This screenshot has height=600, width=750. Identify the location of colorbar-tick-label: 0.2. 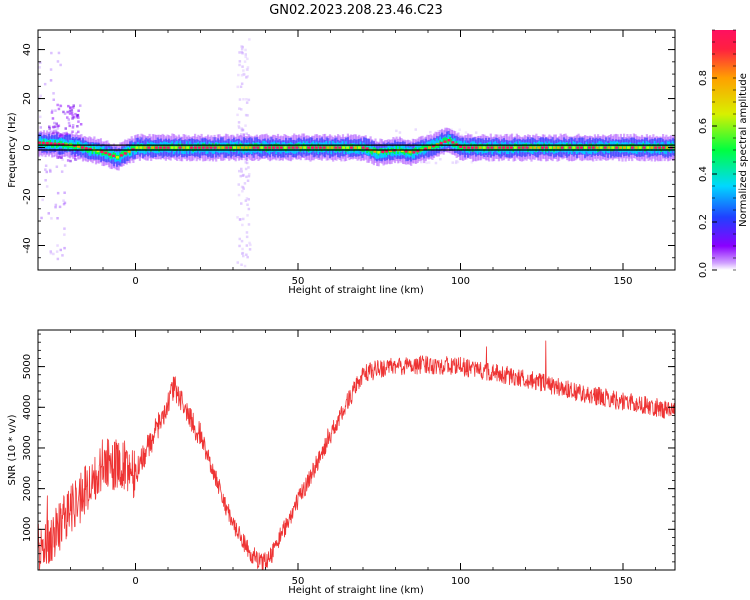
(703, 222).